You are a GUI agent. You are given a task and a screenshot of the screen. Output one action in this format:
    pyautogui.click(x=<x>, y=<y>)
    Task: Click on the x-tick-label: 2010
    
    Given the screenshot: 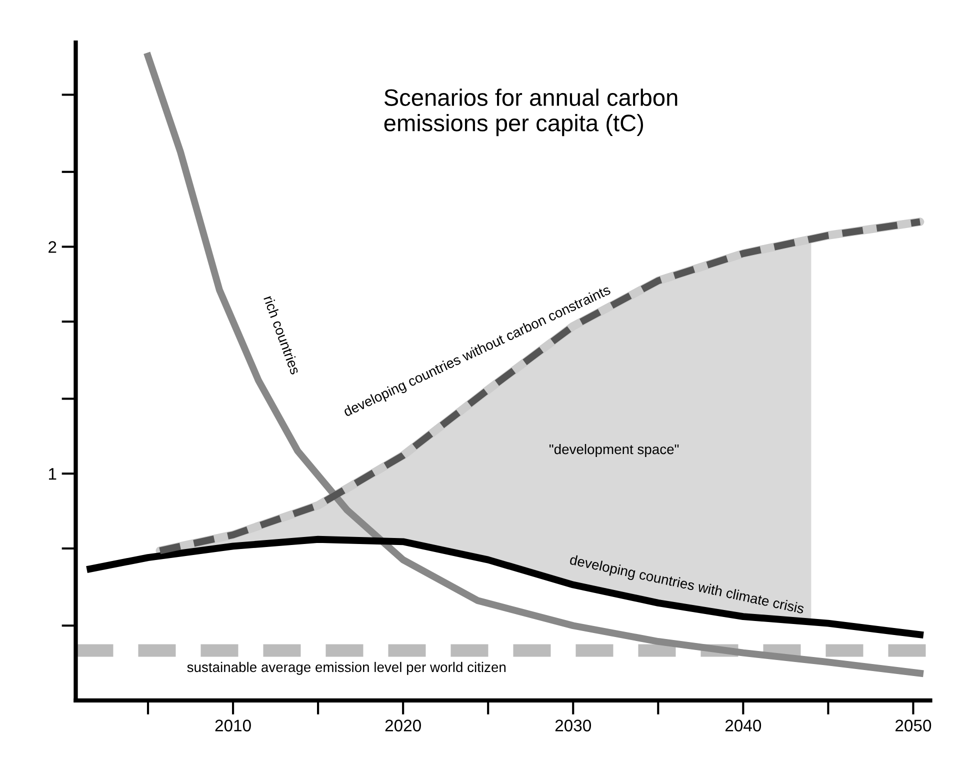 What is the action you would take?
    pyautogui.click(x=233, y=726)
    